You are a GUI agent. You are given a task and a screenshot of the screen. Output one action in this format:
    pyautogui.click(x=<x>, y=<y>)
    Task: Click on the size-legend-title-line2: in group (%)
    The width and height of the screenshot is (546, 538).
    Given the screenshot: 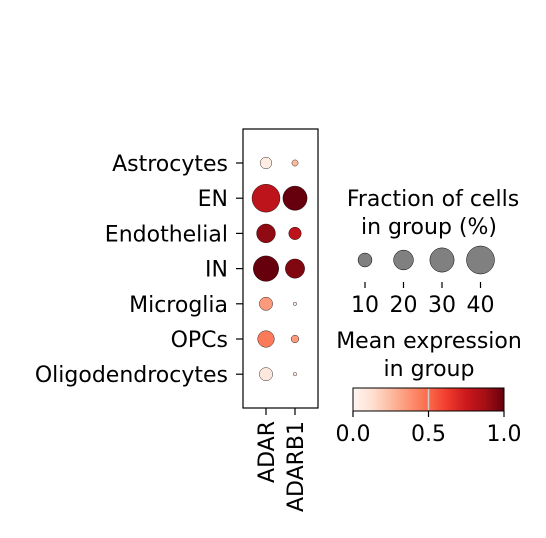 What is the action you would take?
    pyautogui.click(x=429, y=227)
    